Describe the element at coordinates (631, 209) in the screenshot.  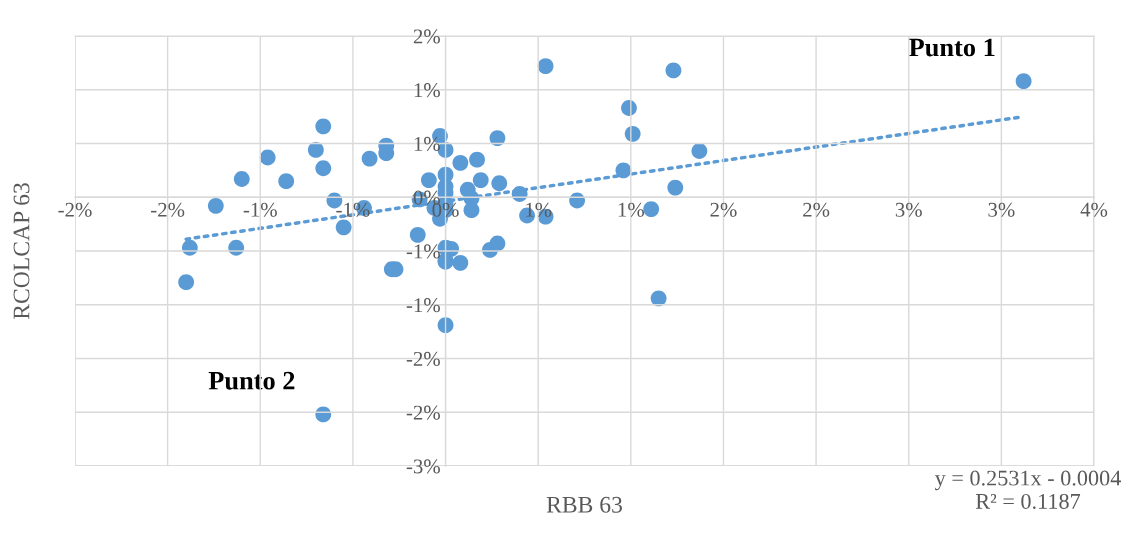
I see `x-tick-label: 1%` at that location.